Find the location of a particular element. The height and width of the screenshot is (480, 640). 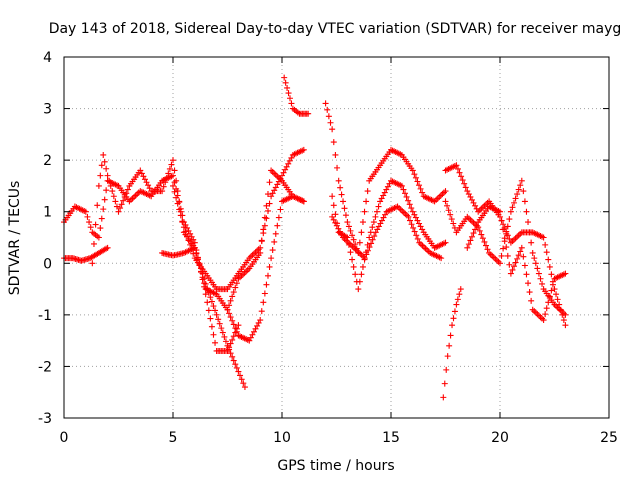

x-tick-label: 10 is located at coordinates (282, 438).